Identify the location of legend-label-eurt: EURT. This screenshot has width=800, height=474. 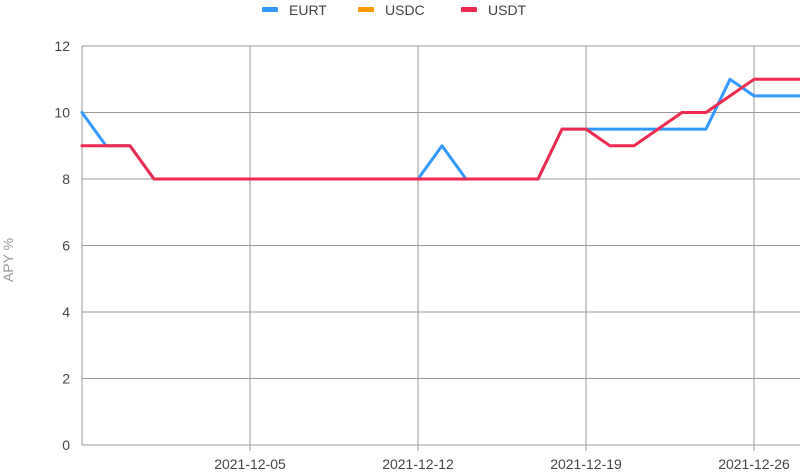
(308, 10).